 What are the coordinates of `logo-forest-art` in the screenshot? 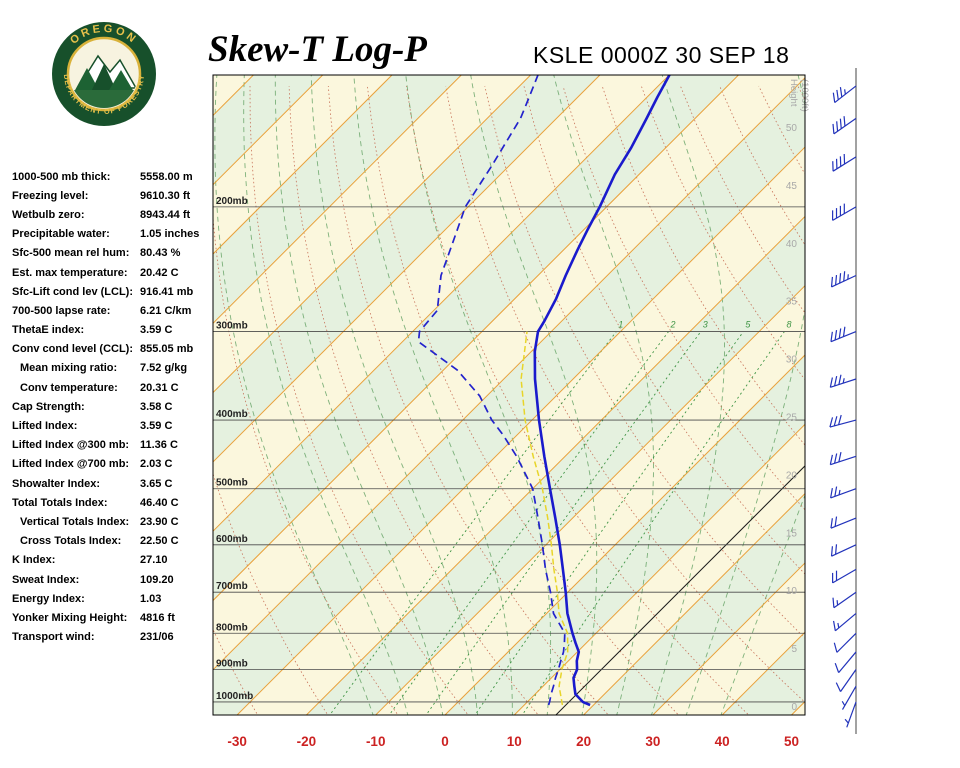 It's located at (104, 74).